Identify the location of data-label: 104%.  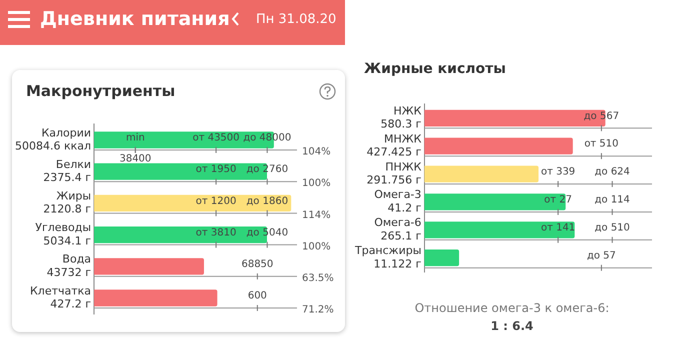
(316, 152).